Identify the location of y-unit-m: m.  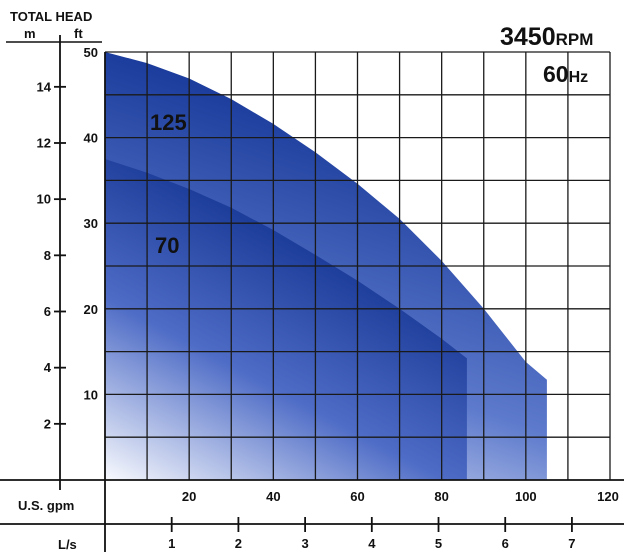
(30, 33).